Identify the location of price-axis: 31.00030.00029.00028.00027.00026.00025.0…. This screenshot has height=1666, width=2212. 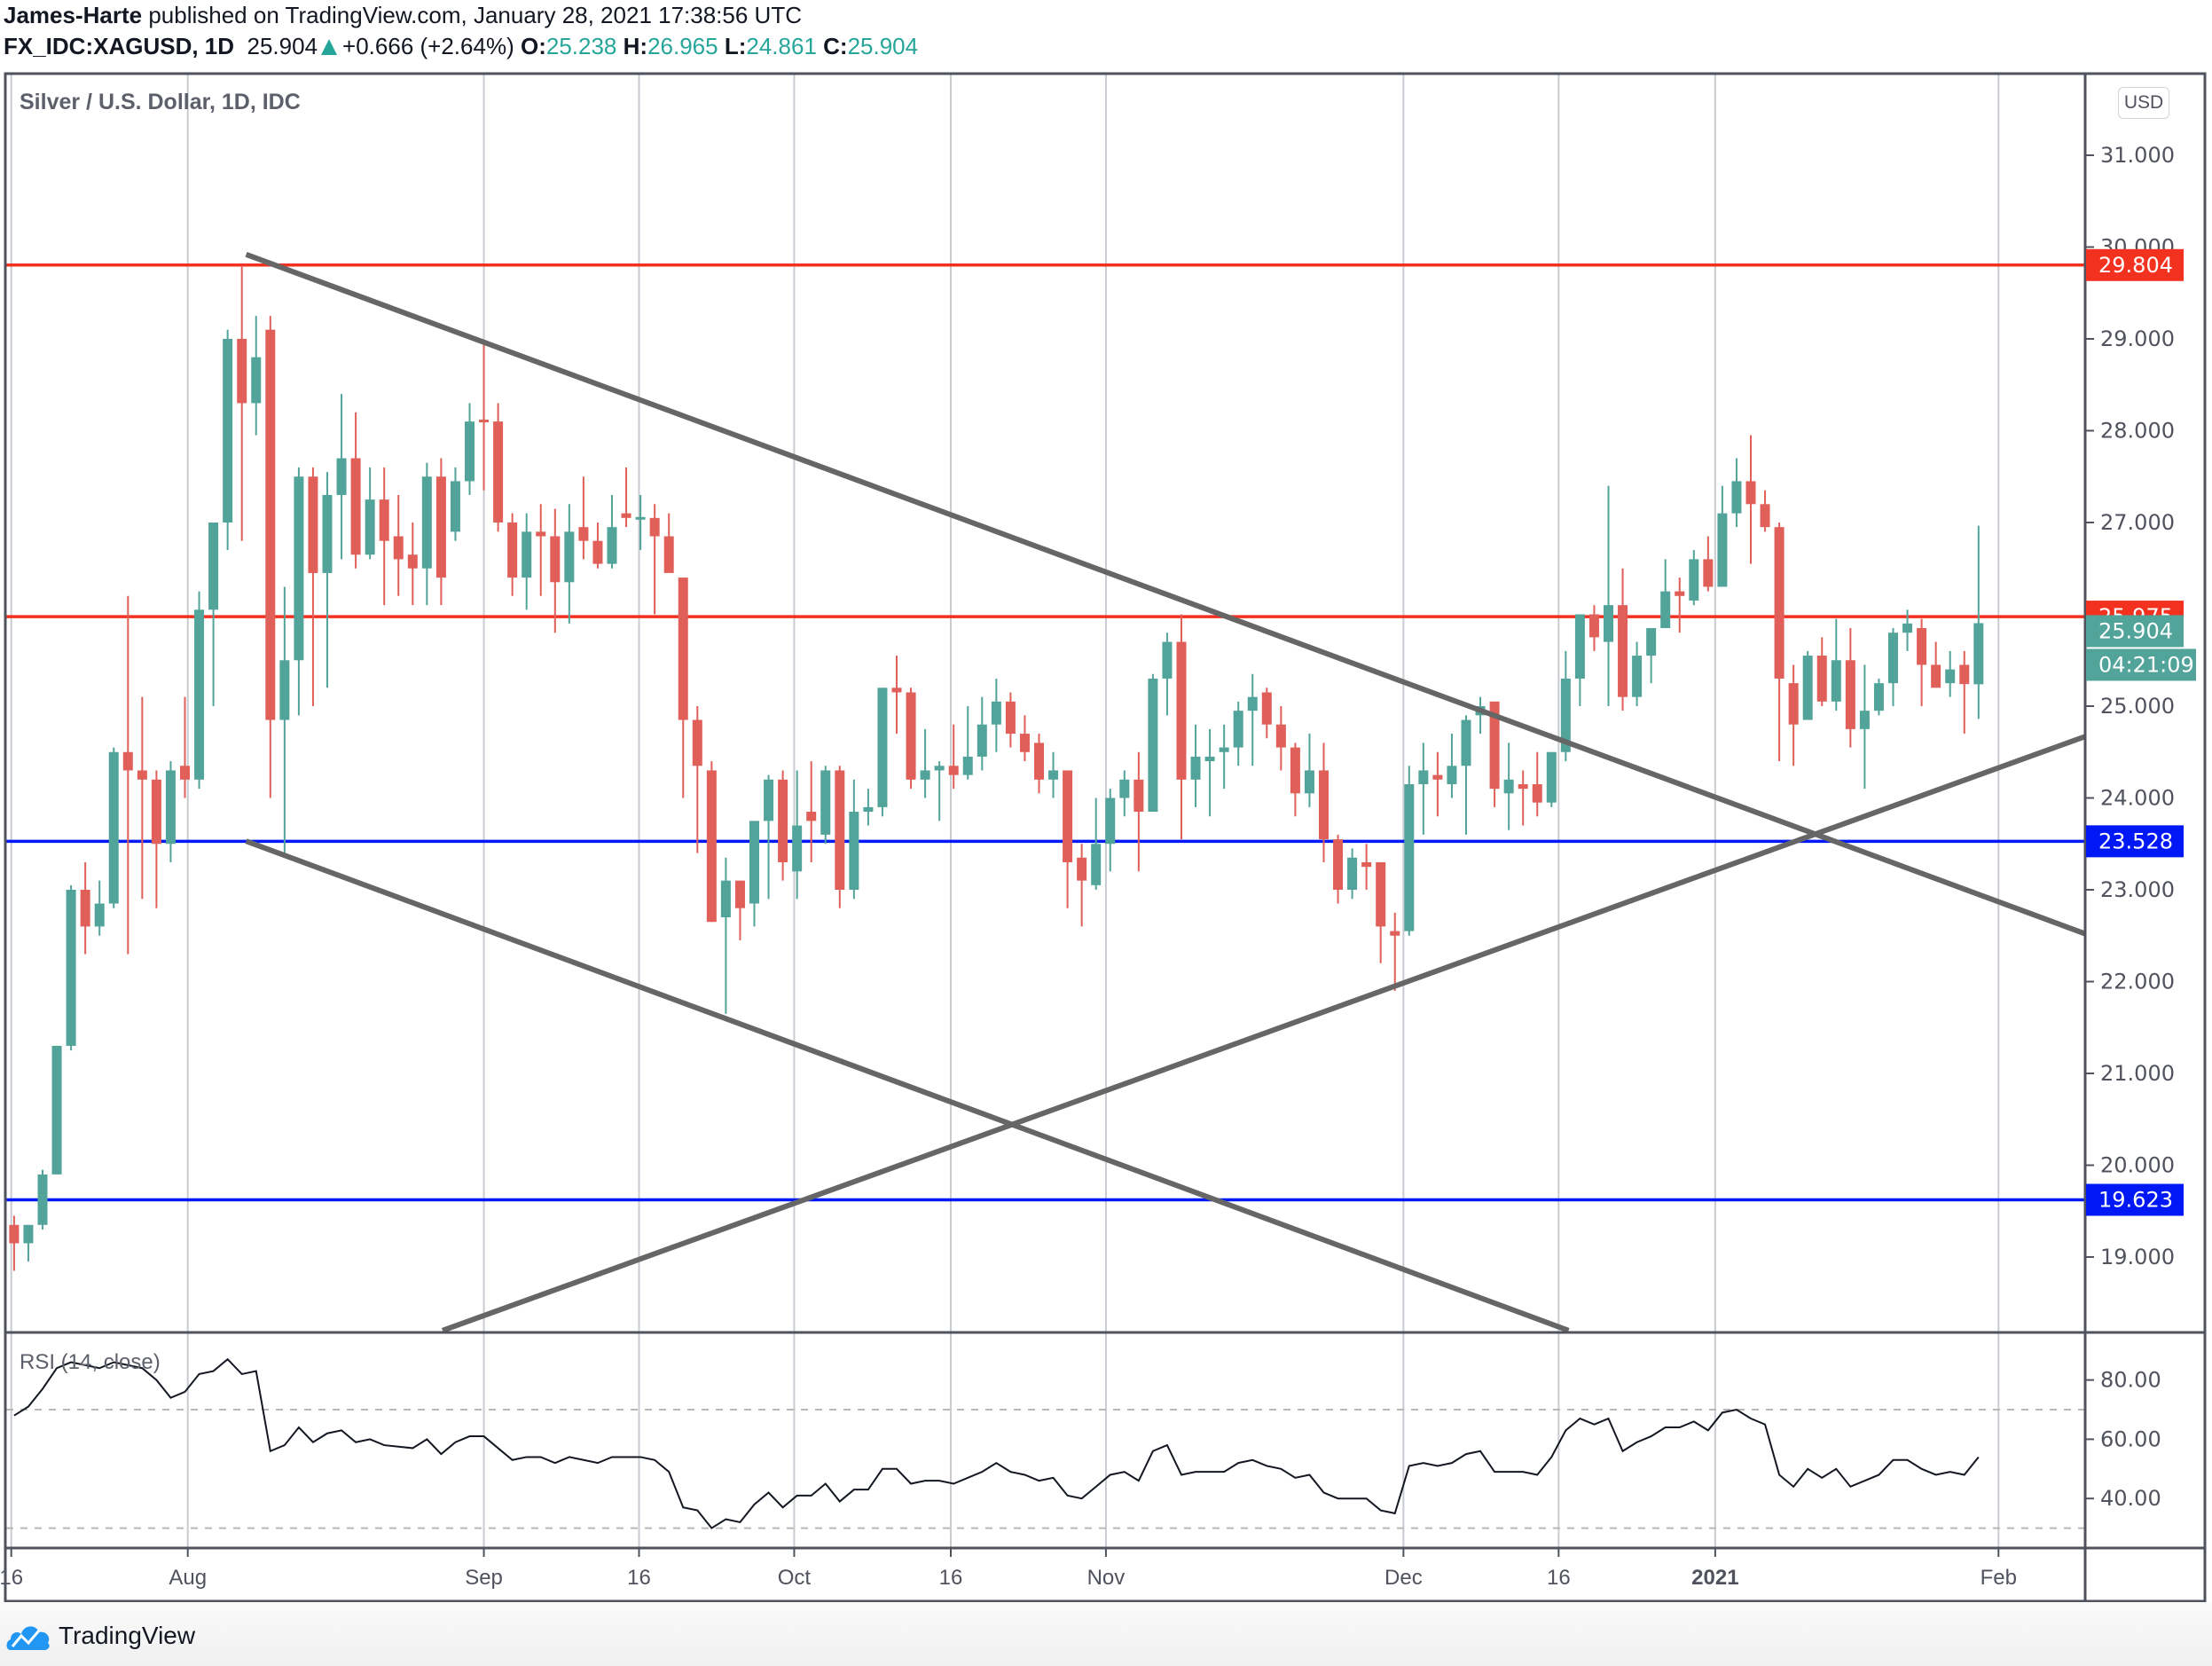
(2130, 706).